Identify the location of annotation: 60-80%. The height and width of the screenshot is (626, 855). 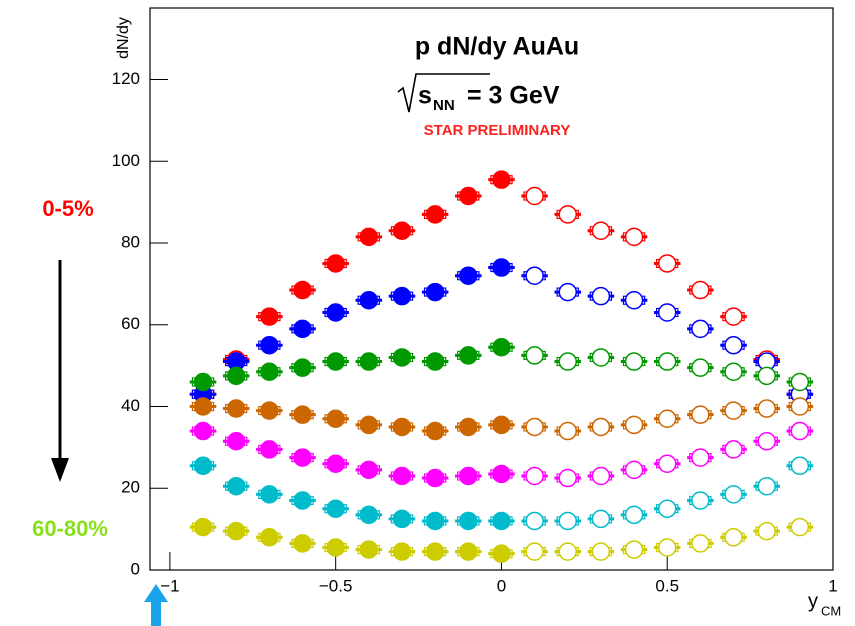
(70, 528).